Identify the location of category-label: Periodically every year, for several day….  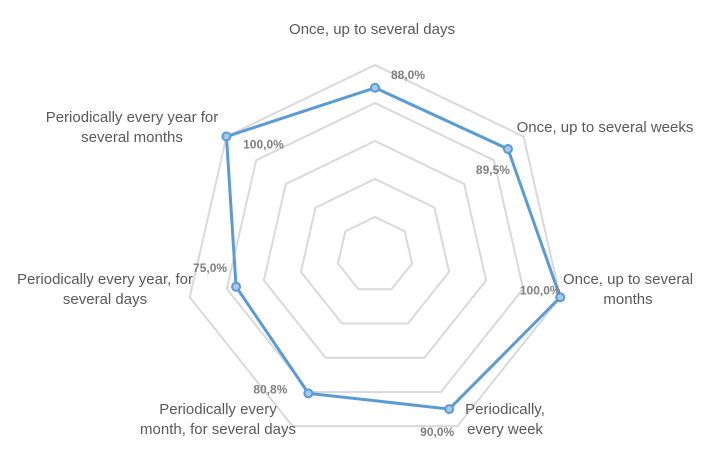
(105, 289).